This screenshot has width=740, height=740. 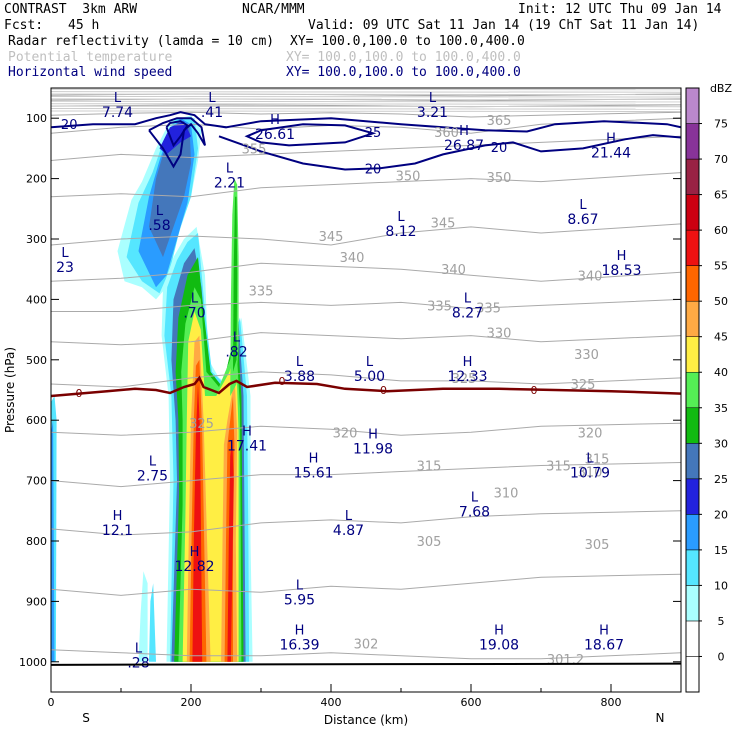 What do you see at coordinates (191, 702) in the screenshot?
I see `x-tick-label: 200` at bounding box center [191, 702].